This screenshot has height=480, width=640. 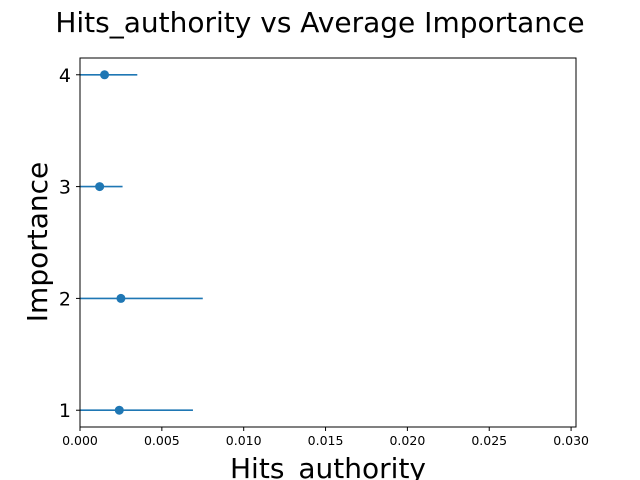 I want to click on x-tick-label-5: 0.020, so click(x=407, y=440).